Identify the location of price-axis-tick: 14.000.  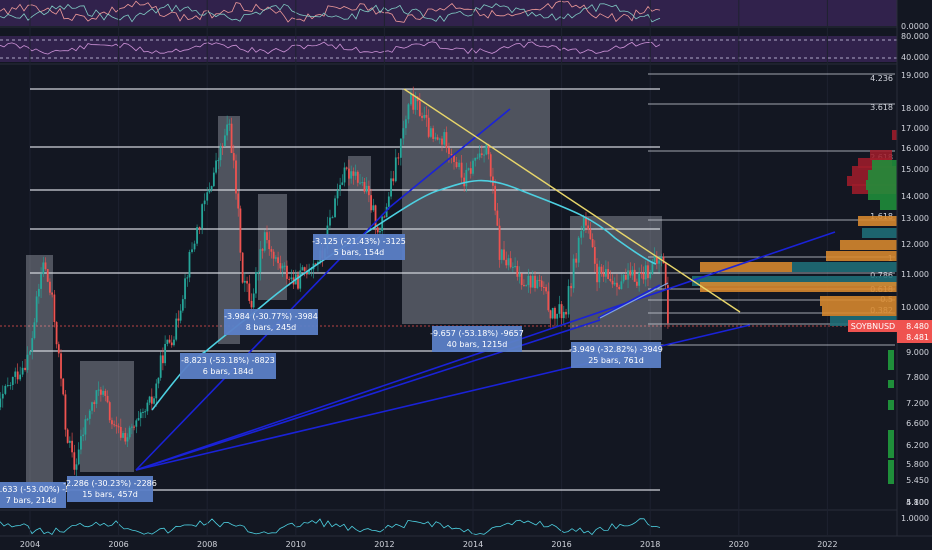
(915, 196).